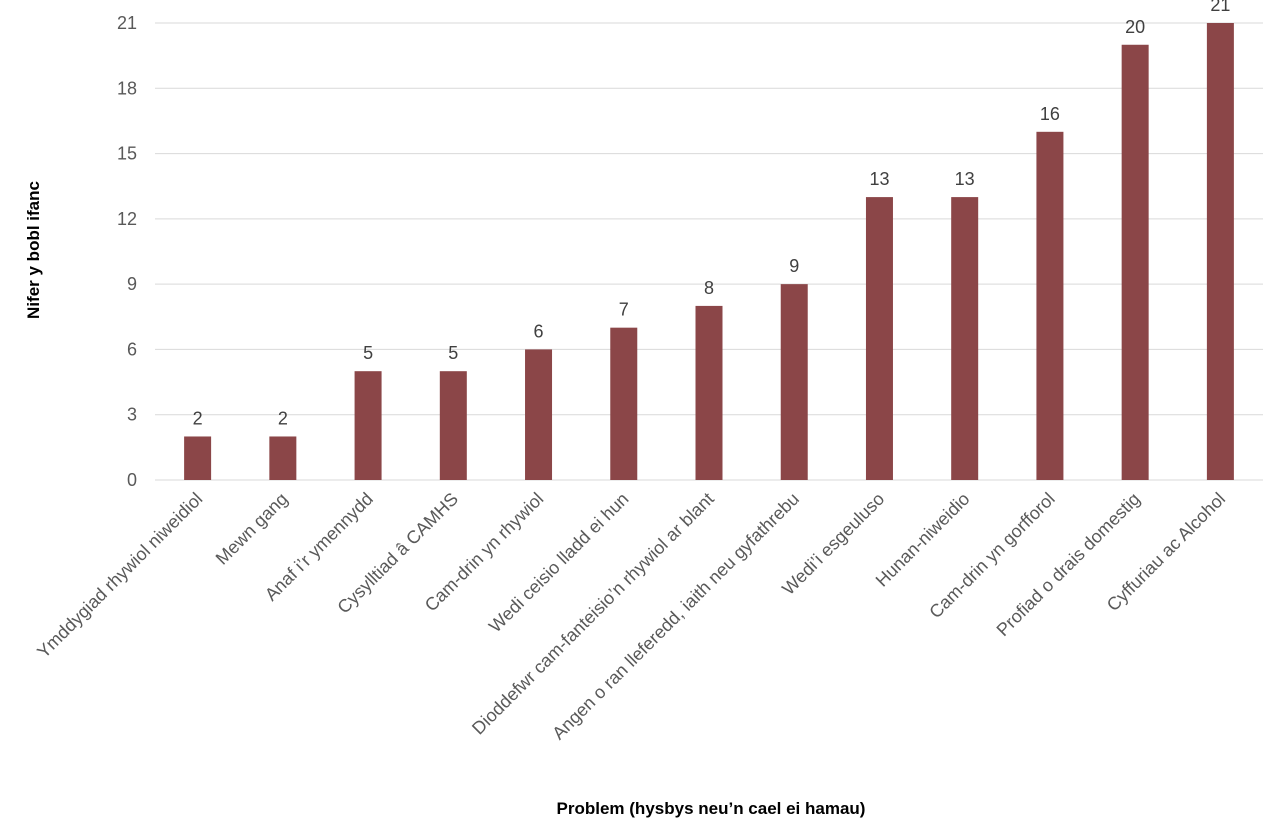 The image size is (1263, 823). What do you see at coordinates (132, 480) in the screenshot?
I see `y-tick-label: 0` at bounding box center [132, 480].